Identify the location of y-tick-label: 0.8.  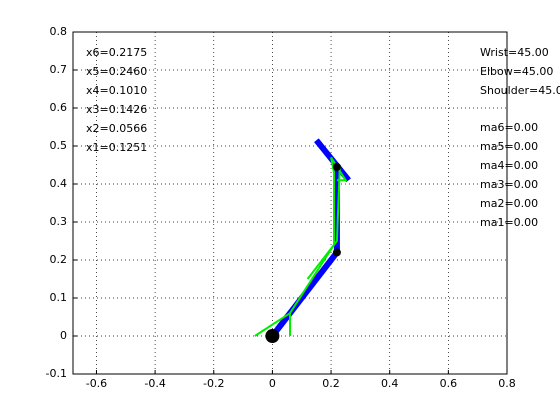
(59, 31).